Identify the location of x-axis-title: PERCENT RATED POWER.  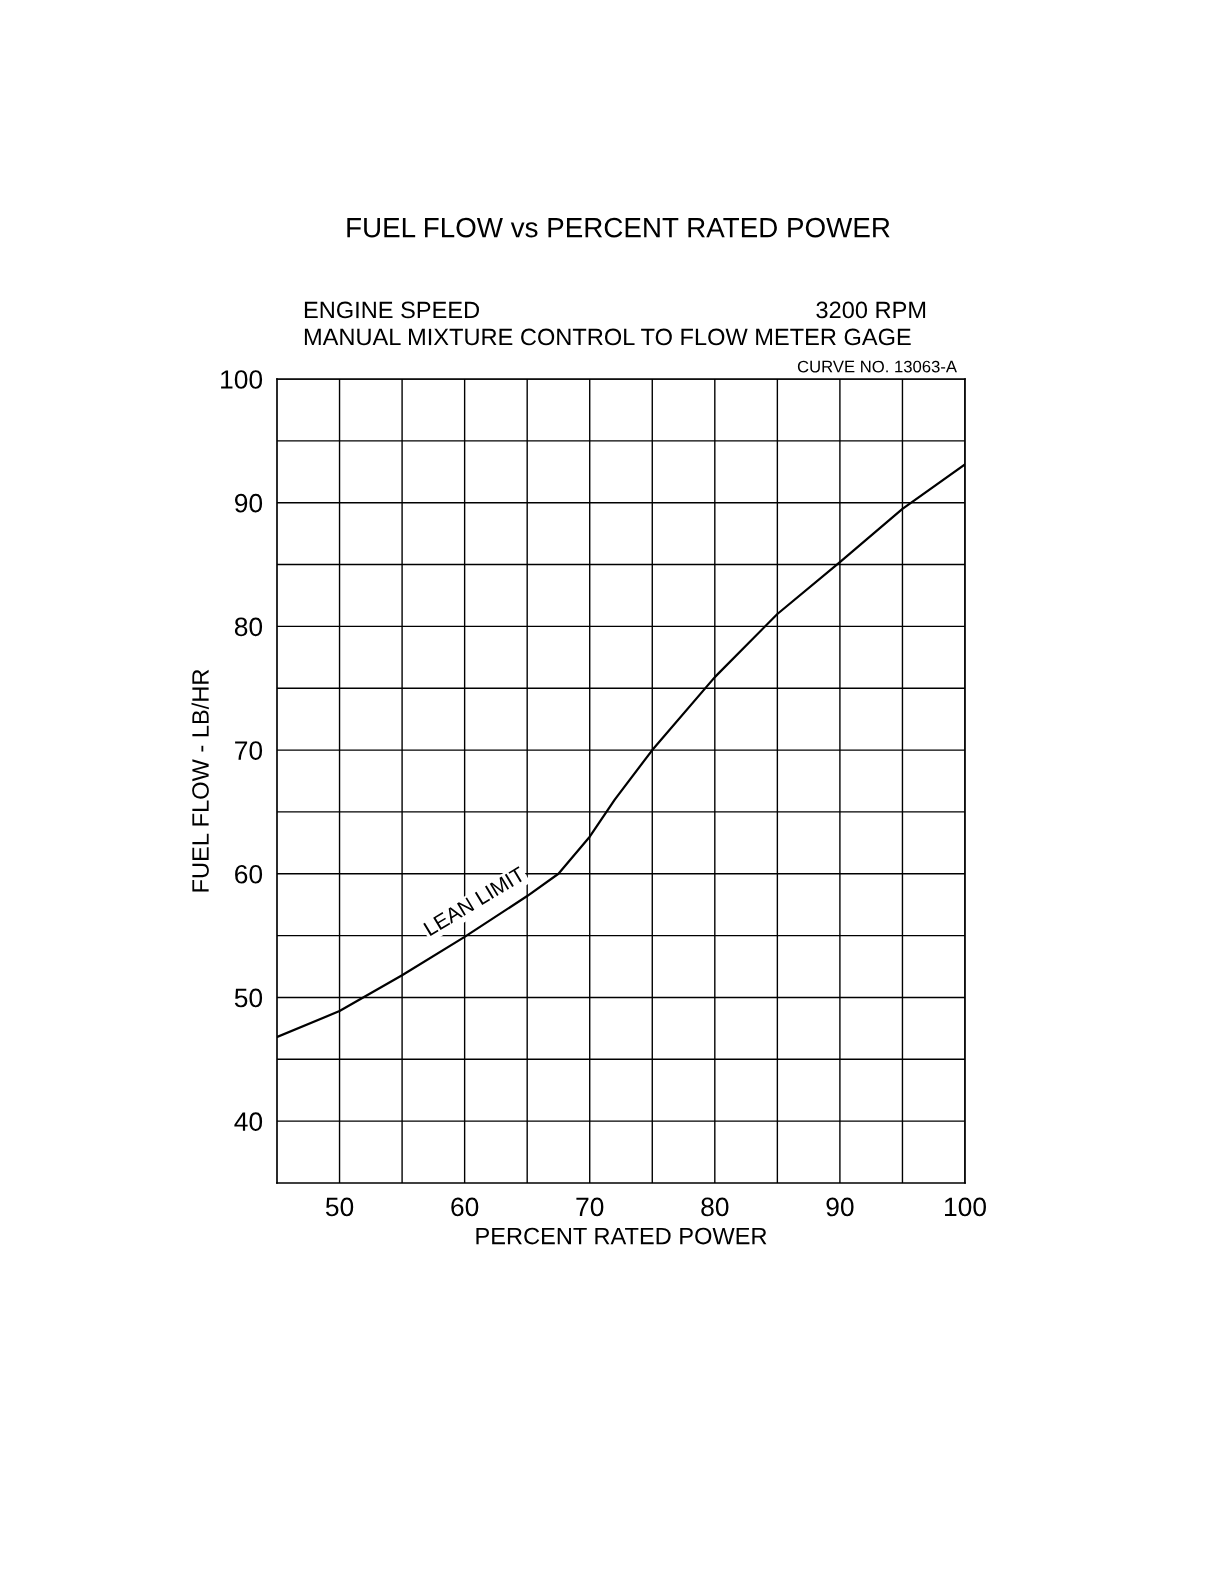
(621, 1236).